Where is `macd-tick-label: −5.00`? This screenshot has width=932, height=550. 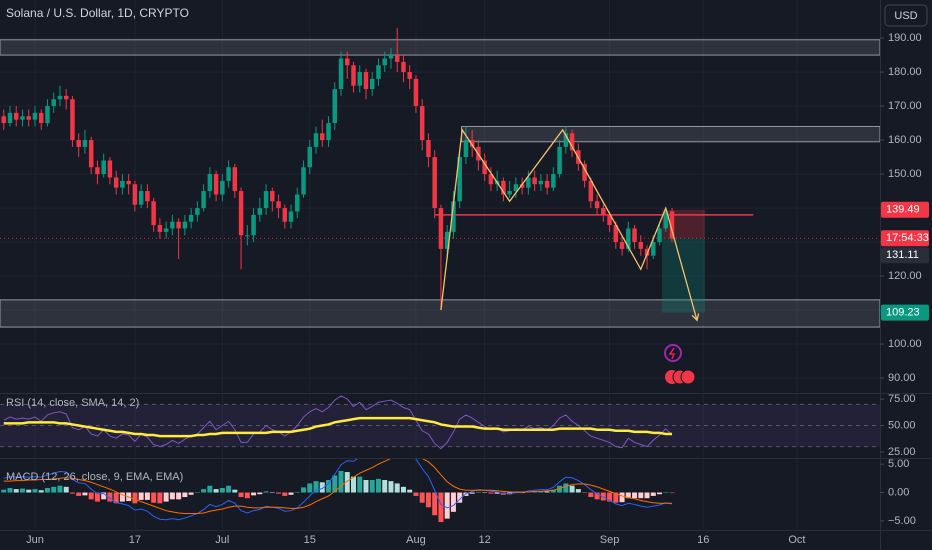
macd-tick-label: −5.00 is located at coordinates (902, 521).